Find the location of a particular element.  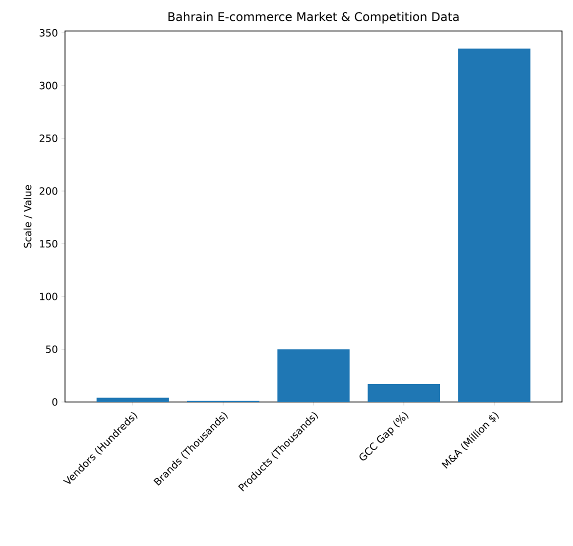

y-axis-title: Scale / Value is located at coordinates (28, 216).